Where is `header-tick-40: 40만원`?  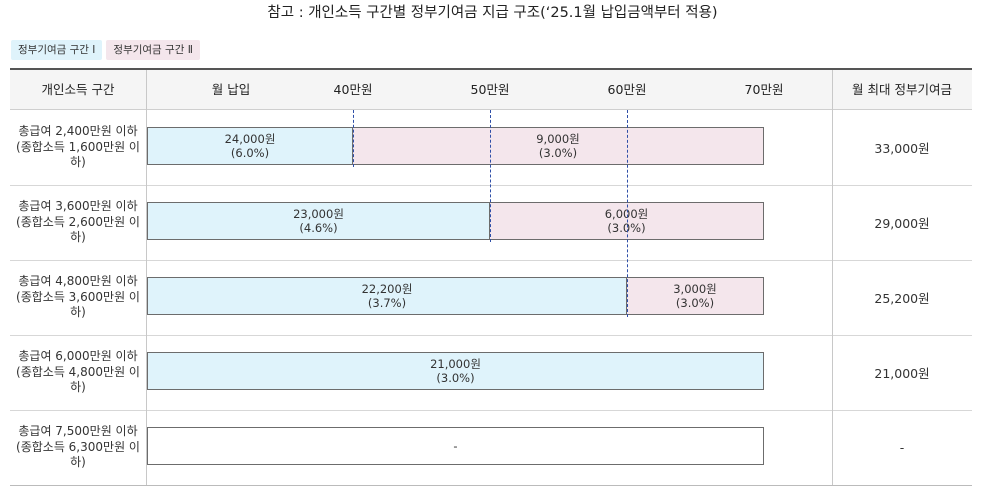 header-tick-40: 40만원 is located at coordinates (353, 89).